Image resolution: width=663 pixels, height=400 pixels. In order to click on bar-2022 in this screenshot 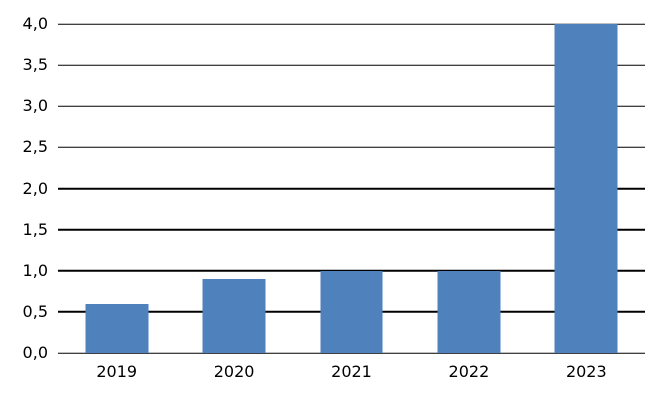, I will do `click(469, 311)`.